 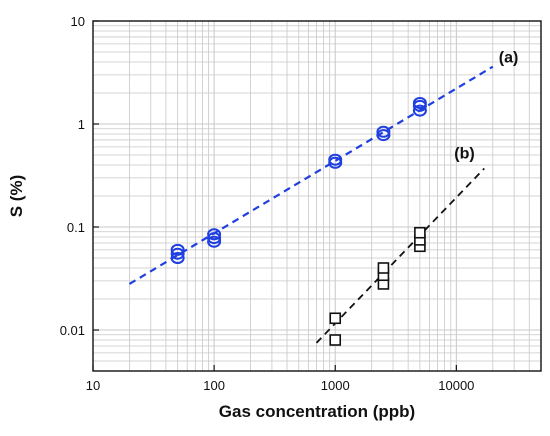 I want to click on x-tick-label: 100, so click(x=214, y=385).